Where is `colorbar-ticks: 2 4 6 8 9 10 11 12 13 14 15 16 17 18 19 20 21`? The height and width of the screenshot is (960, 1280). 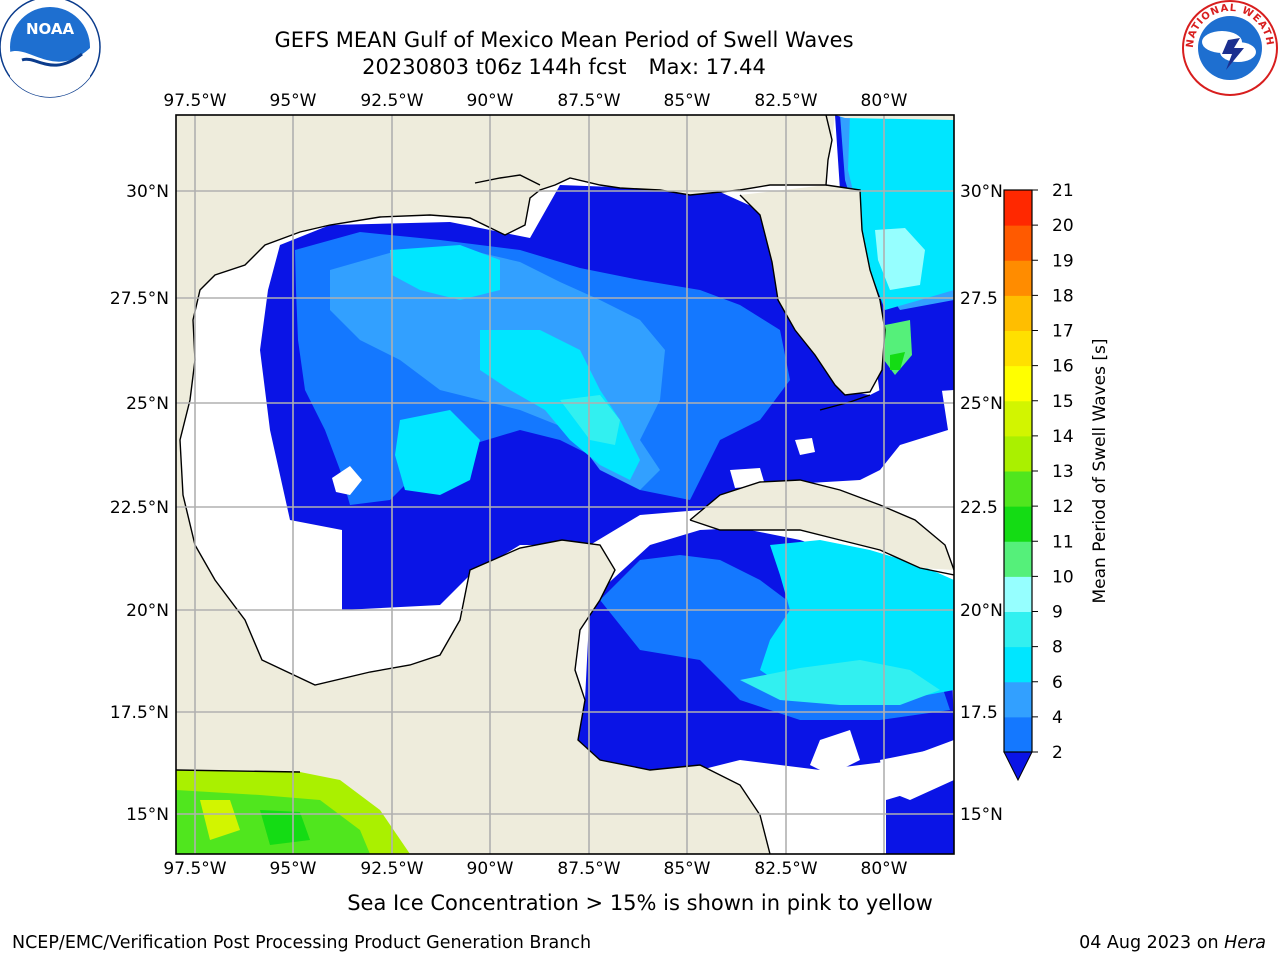 colorbar-ticks: 2 4 6 8 9 10 11 12 13 14 15 16 17 18 19 20 21 is located at coordinates (1063, 472).